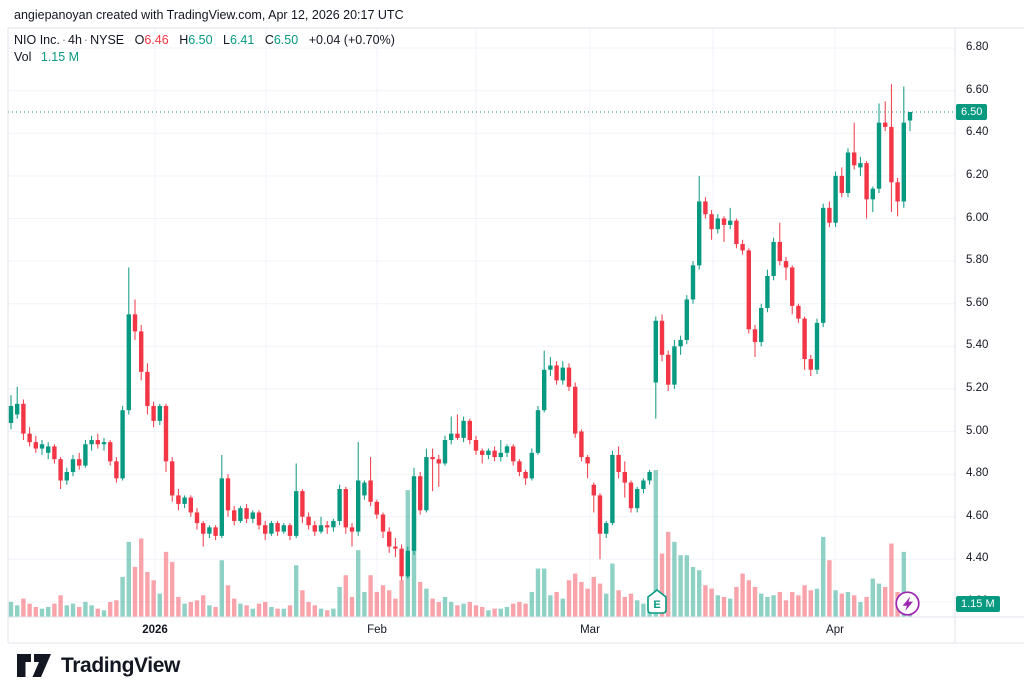 This screenshot has height=699, width=1024. I want to click on tradingview-logo: TradingView, so click(98, 665).